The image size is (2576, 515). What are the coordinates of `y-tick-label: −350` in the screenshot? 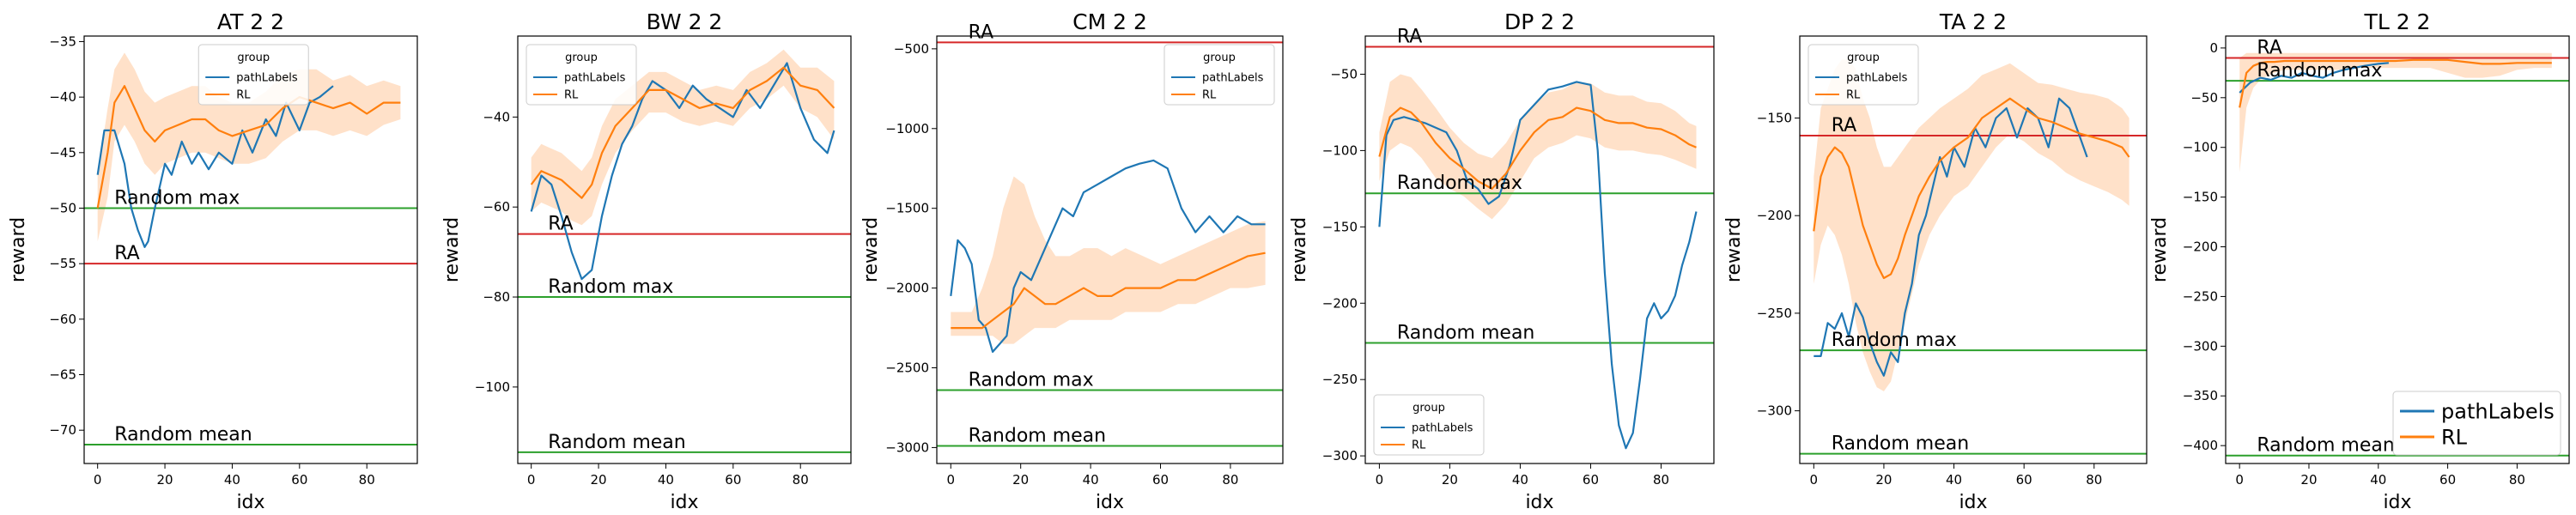 It's located at (2200, 395).